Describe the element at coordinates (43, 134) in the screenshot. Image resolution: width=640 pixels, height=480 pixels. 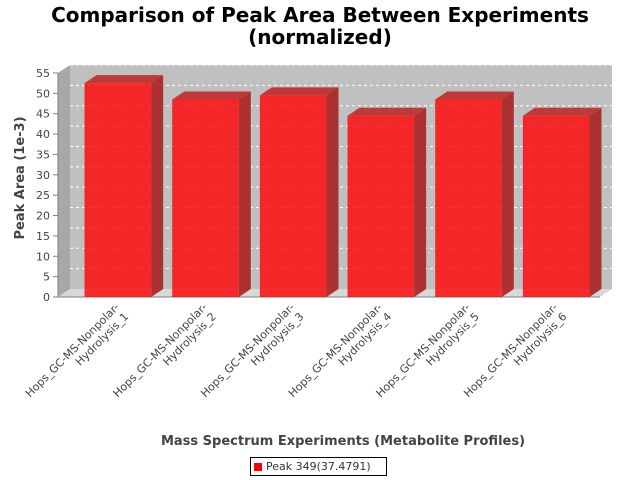
I see `y-tick-label: 40` at that location.